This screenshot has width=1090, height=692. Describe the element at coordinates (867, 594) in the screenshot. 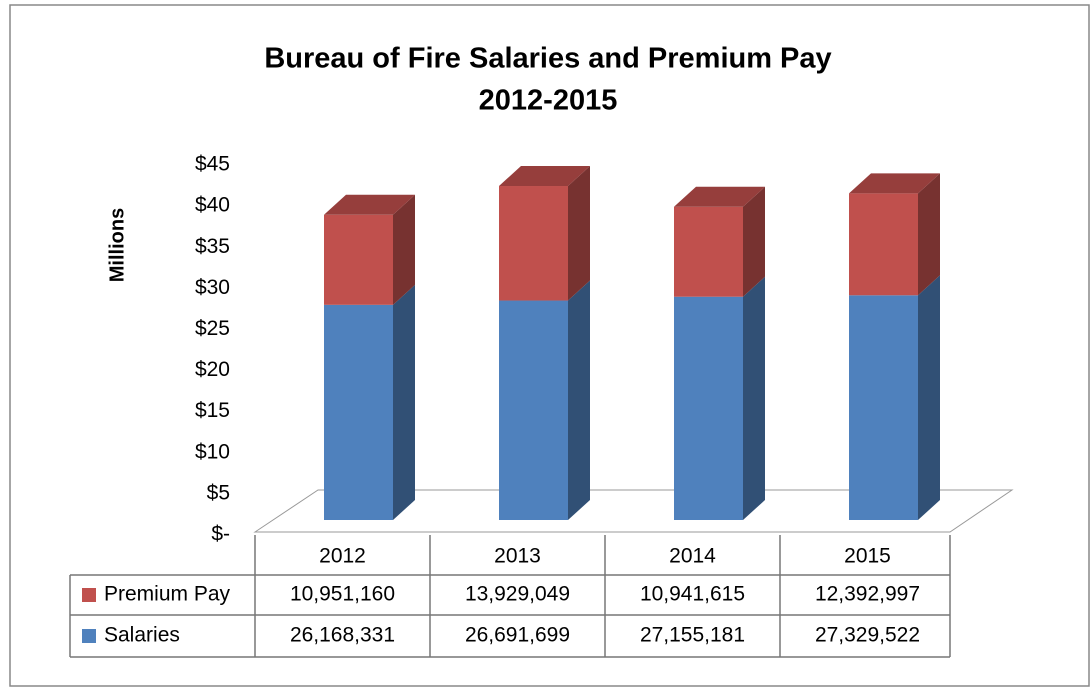

I see `table-cell: 12,392,997` at that location.